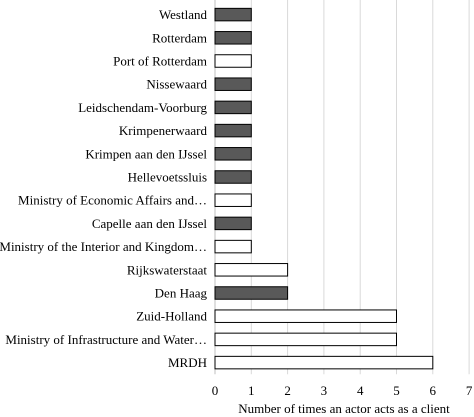  Describe the element at coordinates (176, 84) in the screenshot. I see `category-label: Nissewaard` at that location.